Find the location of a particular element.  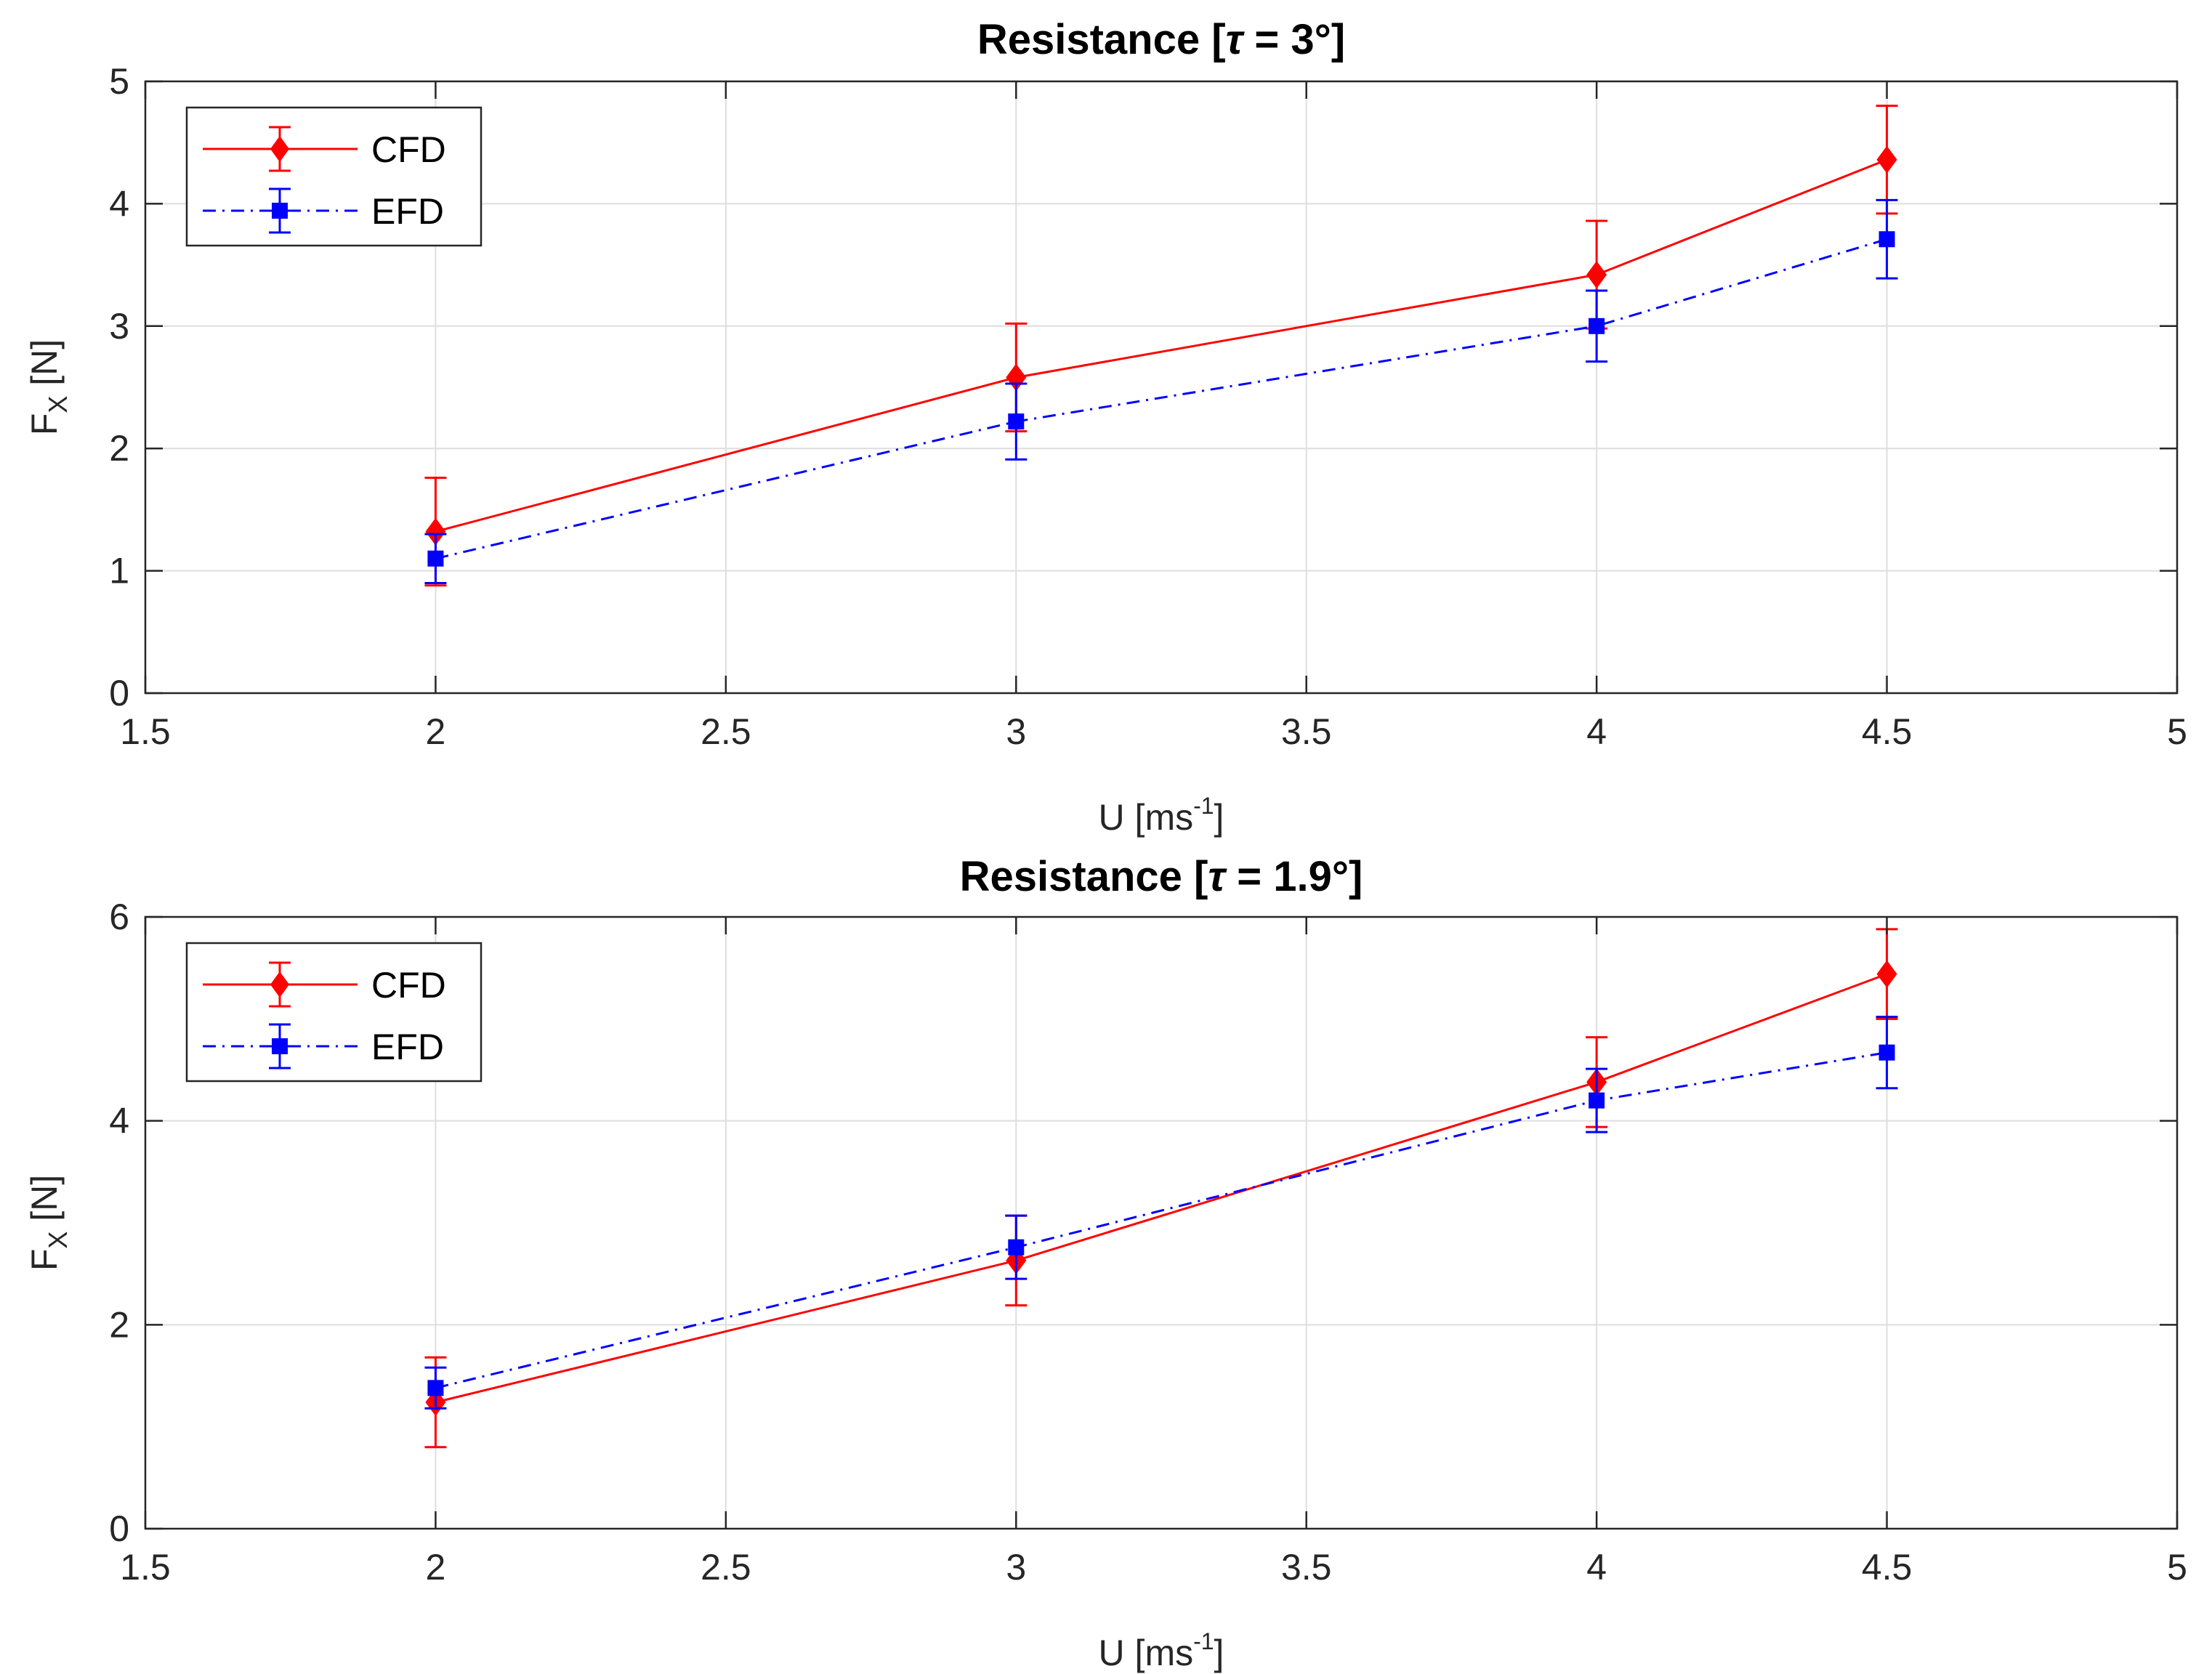

chart-title: Resistance [τ = 1.9°] is located at coordinates (1161, 877).